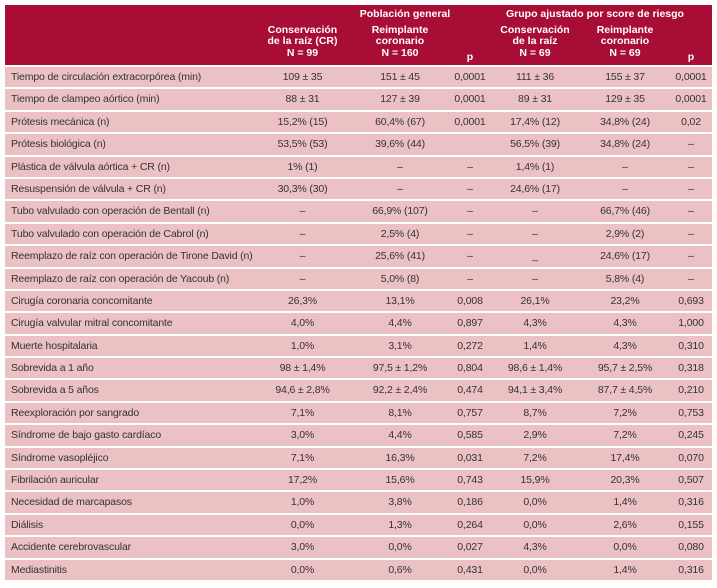 The image size is (717, 588). What do you see at coordinates (535, 166) in the screenshot?
I see `cr-adjusted-value: 1,4% (1)` at bounding box center [535, 166].